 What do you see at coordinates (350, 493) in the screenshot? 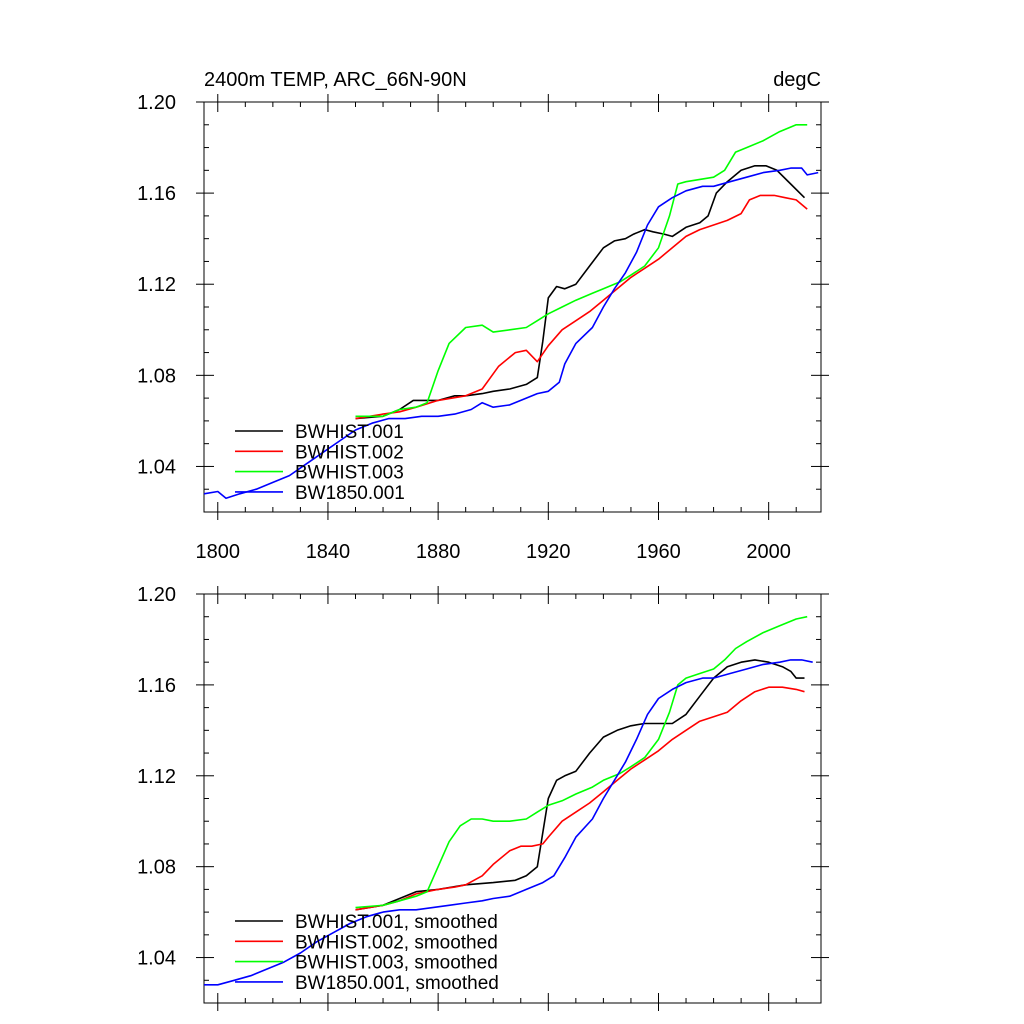
I see `legend-label: BW1850.001` at bounding box center [350, 493].